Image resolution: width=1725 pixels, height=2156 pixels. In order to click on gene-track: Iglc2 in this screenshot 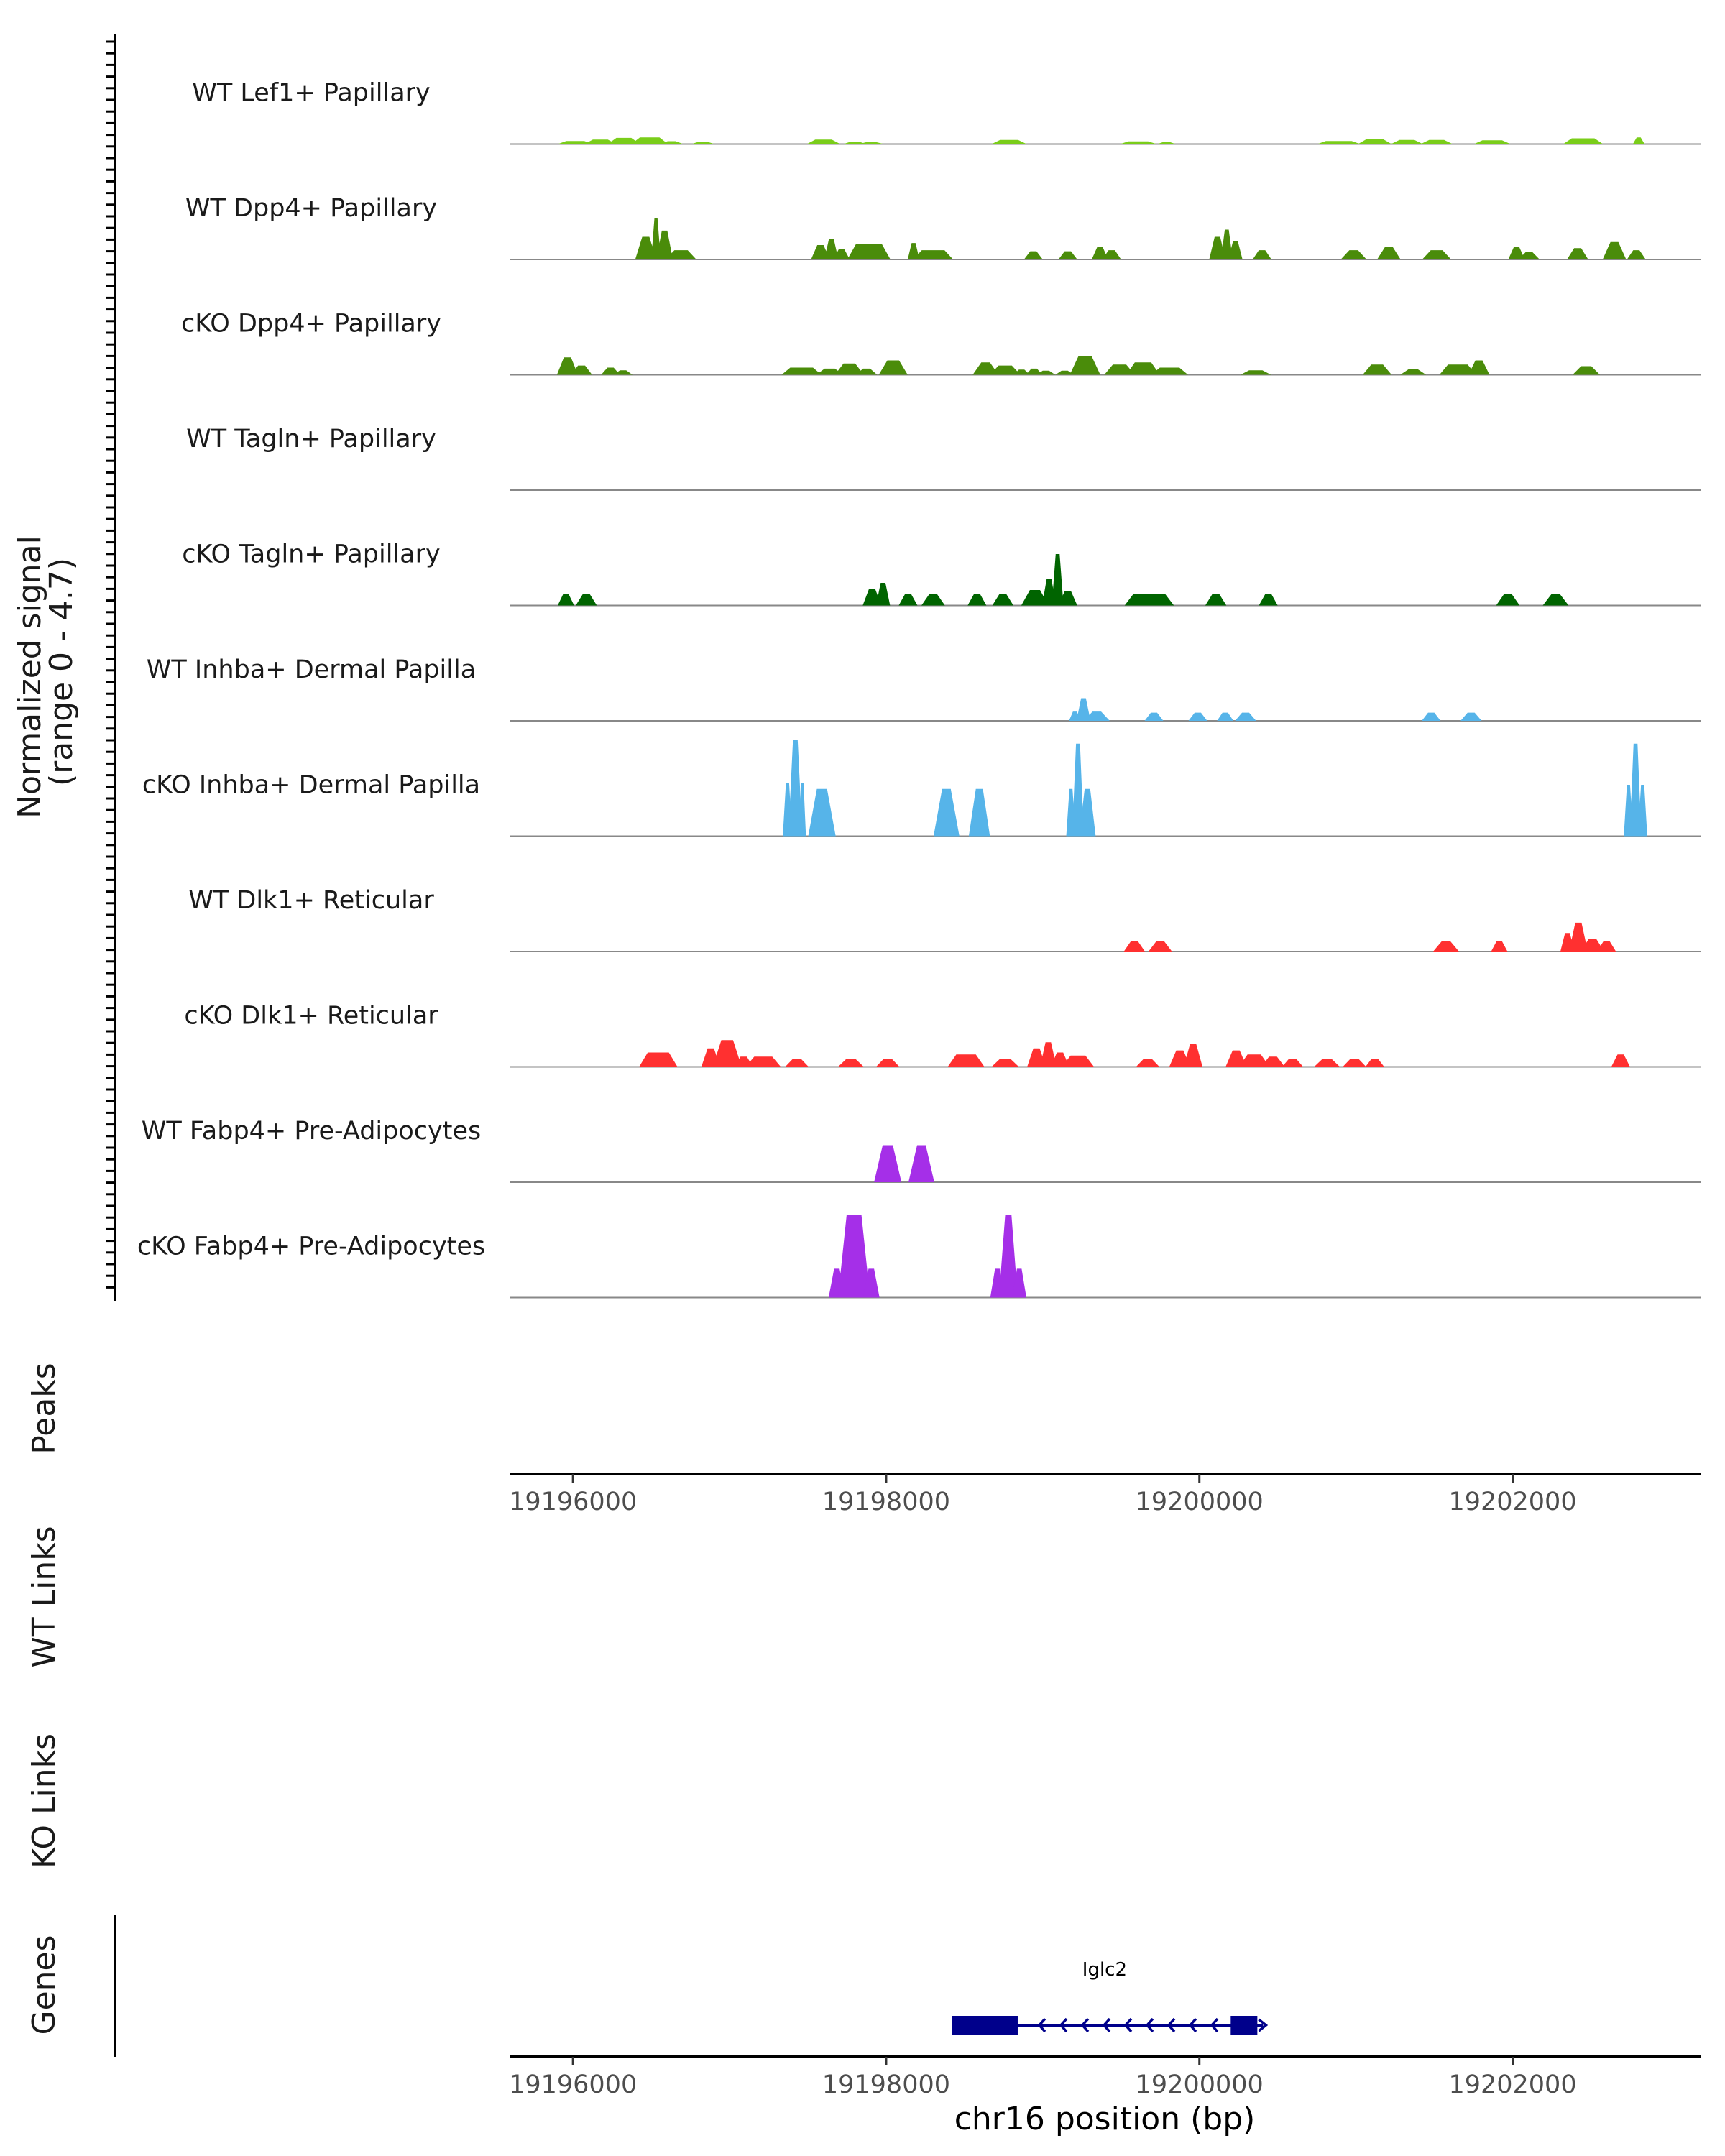, I will do `click(1110, 1997)`.